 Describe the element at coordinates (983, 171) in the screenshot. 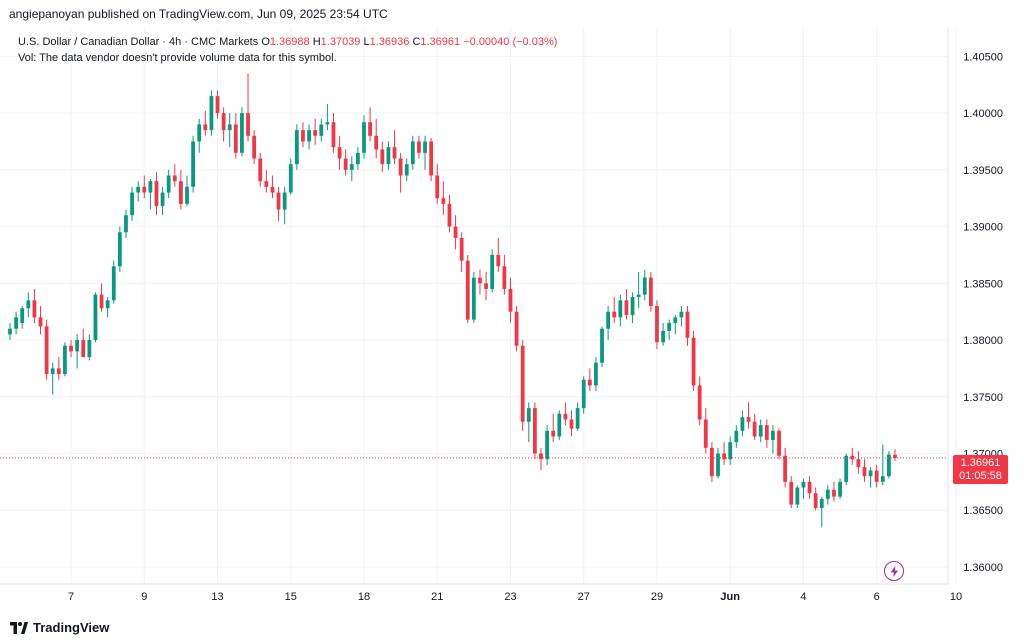

I see `y-tick-label: 1.39500` at that location.